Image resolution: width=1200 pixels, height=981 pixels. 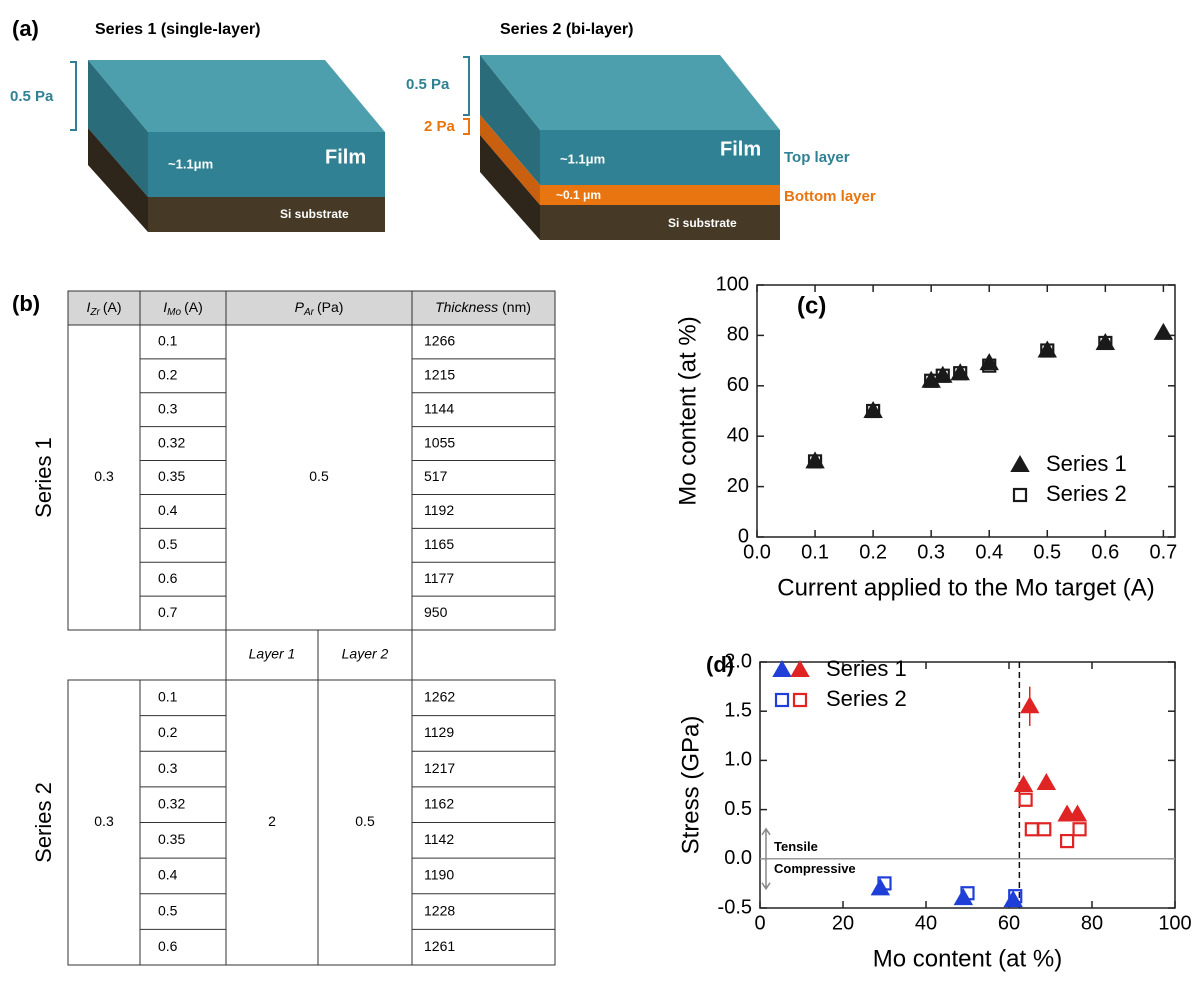 I want to click on film-front, so click(x=660, y=157).